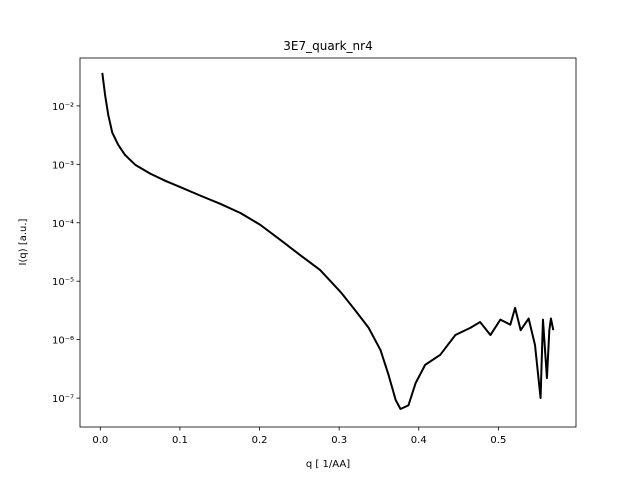 This screenshot has width=640, height=480. Describe the element at coordinates (63, 399) in the screenshot. I see `y-tick-label: 10⁻⁷` at that location.